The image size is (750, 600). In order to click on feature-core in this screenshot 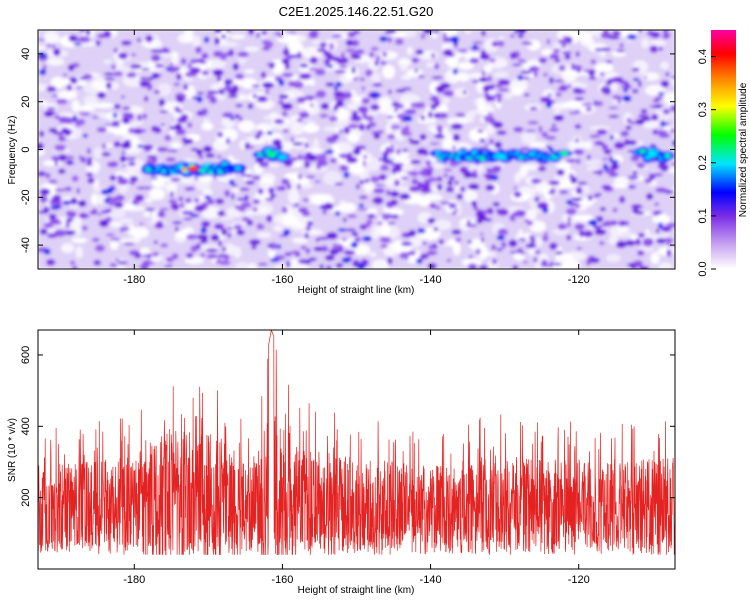, I will do `click(238, 168)`.